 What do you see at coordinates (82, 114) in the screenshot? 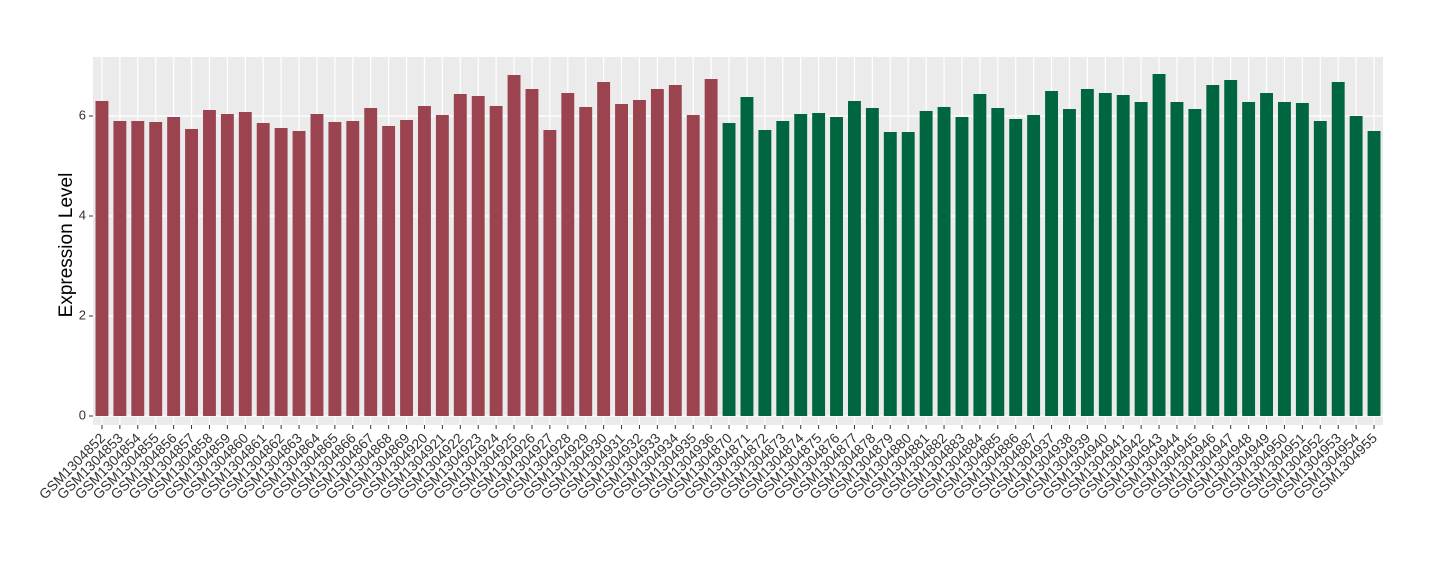
I see `y-tick-label: 6` at bounding box center [82, 114].